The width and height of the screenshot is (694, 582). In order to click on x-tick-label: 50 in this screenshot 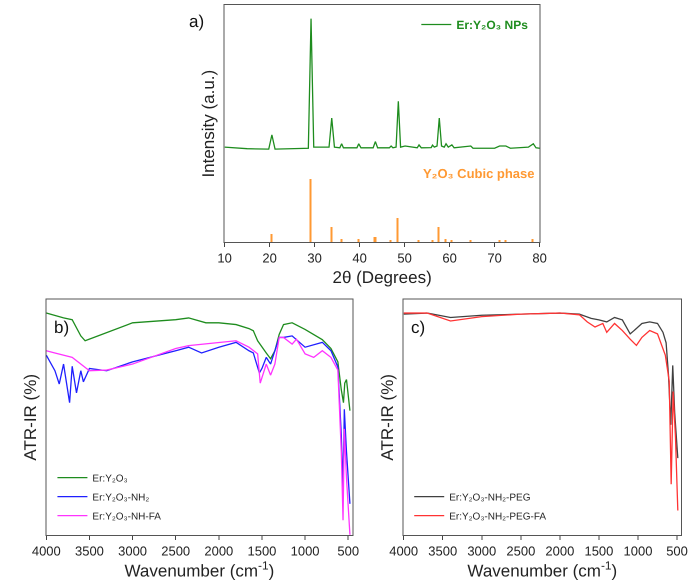, I will do `click(404, 258)`.